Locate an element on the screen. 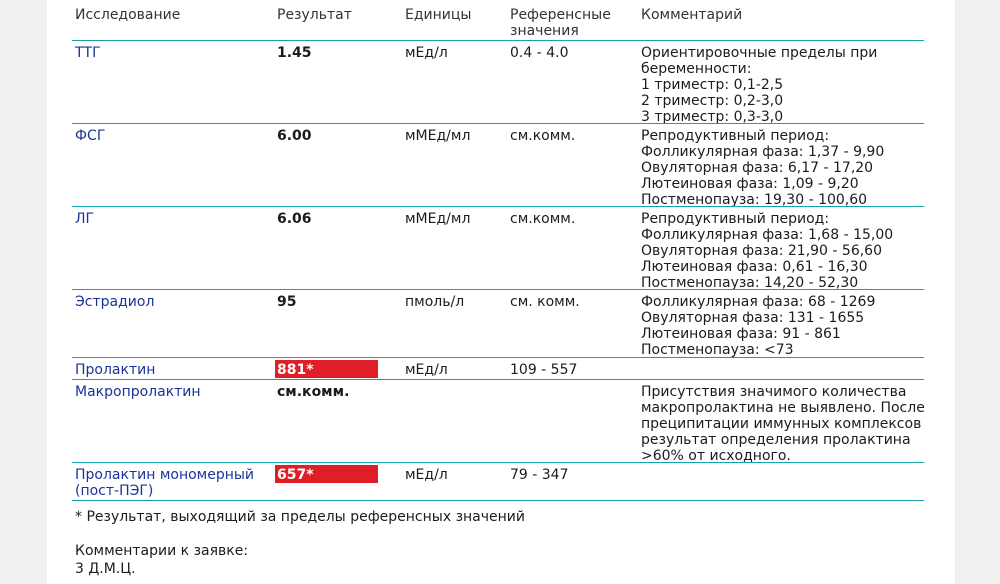  comment-line: преципитации иммунных комплексов is located at coordinates (781, 424).